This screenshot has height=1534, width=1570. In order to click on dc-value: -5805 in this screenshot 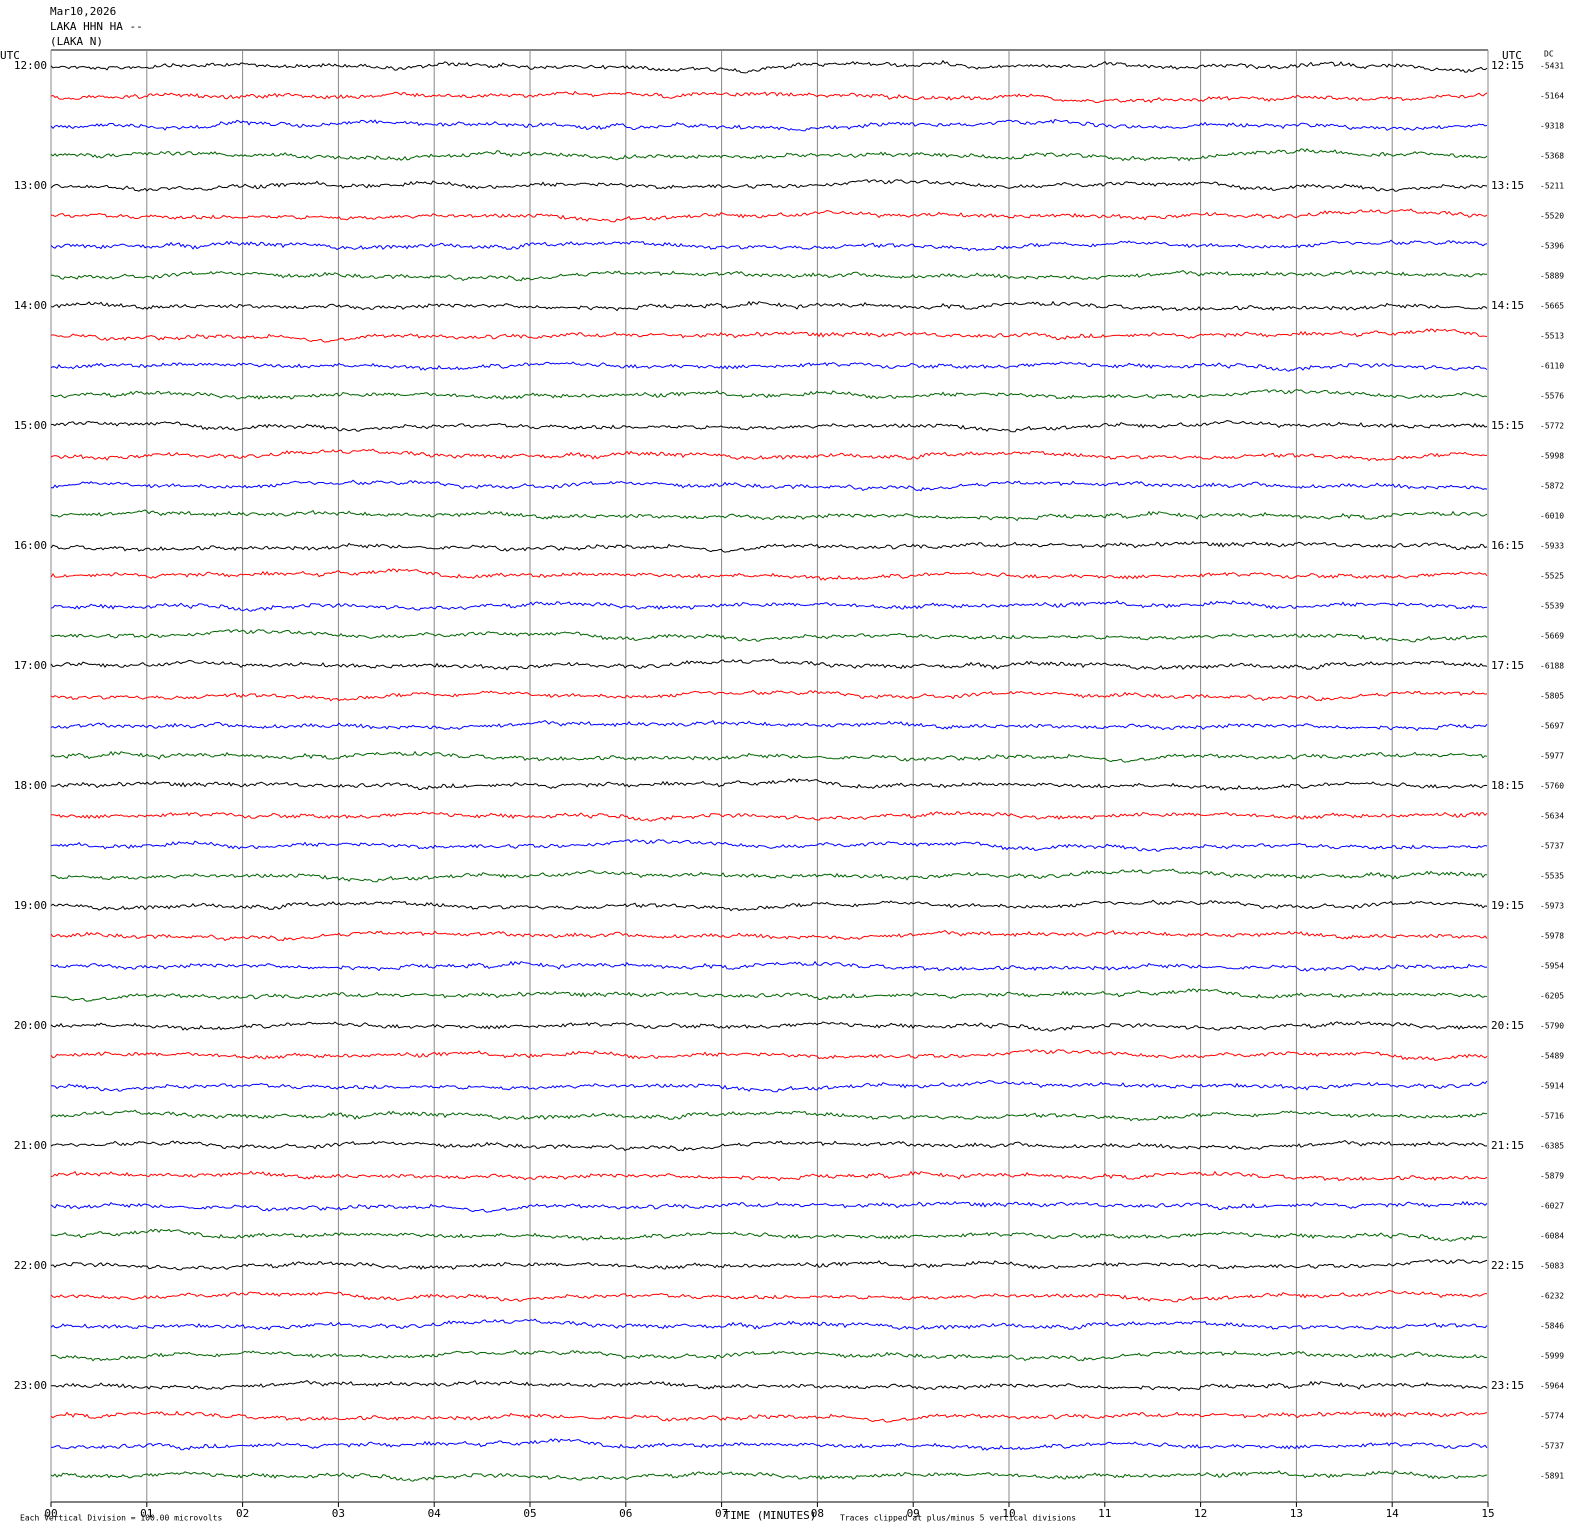, I will do `click(1552, 696)`.